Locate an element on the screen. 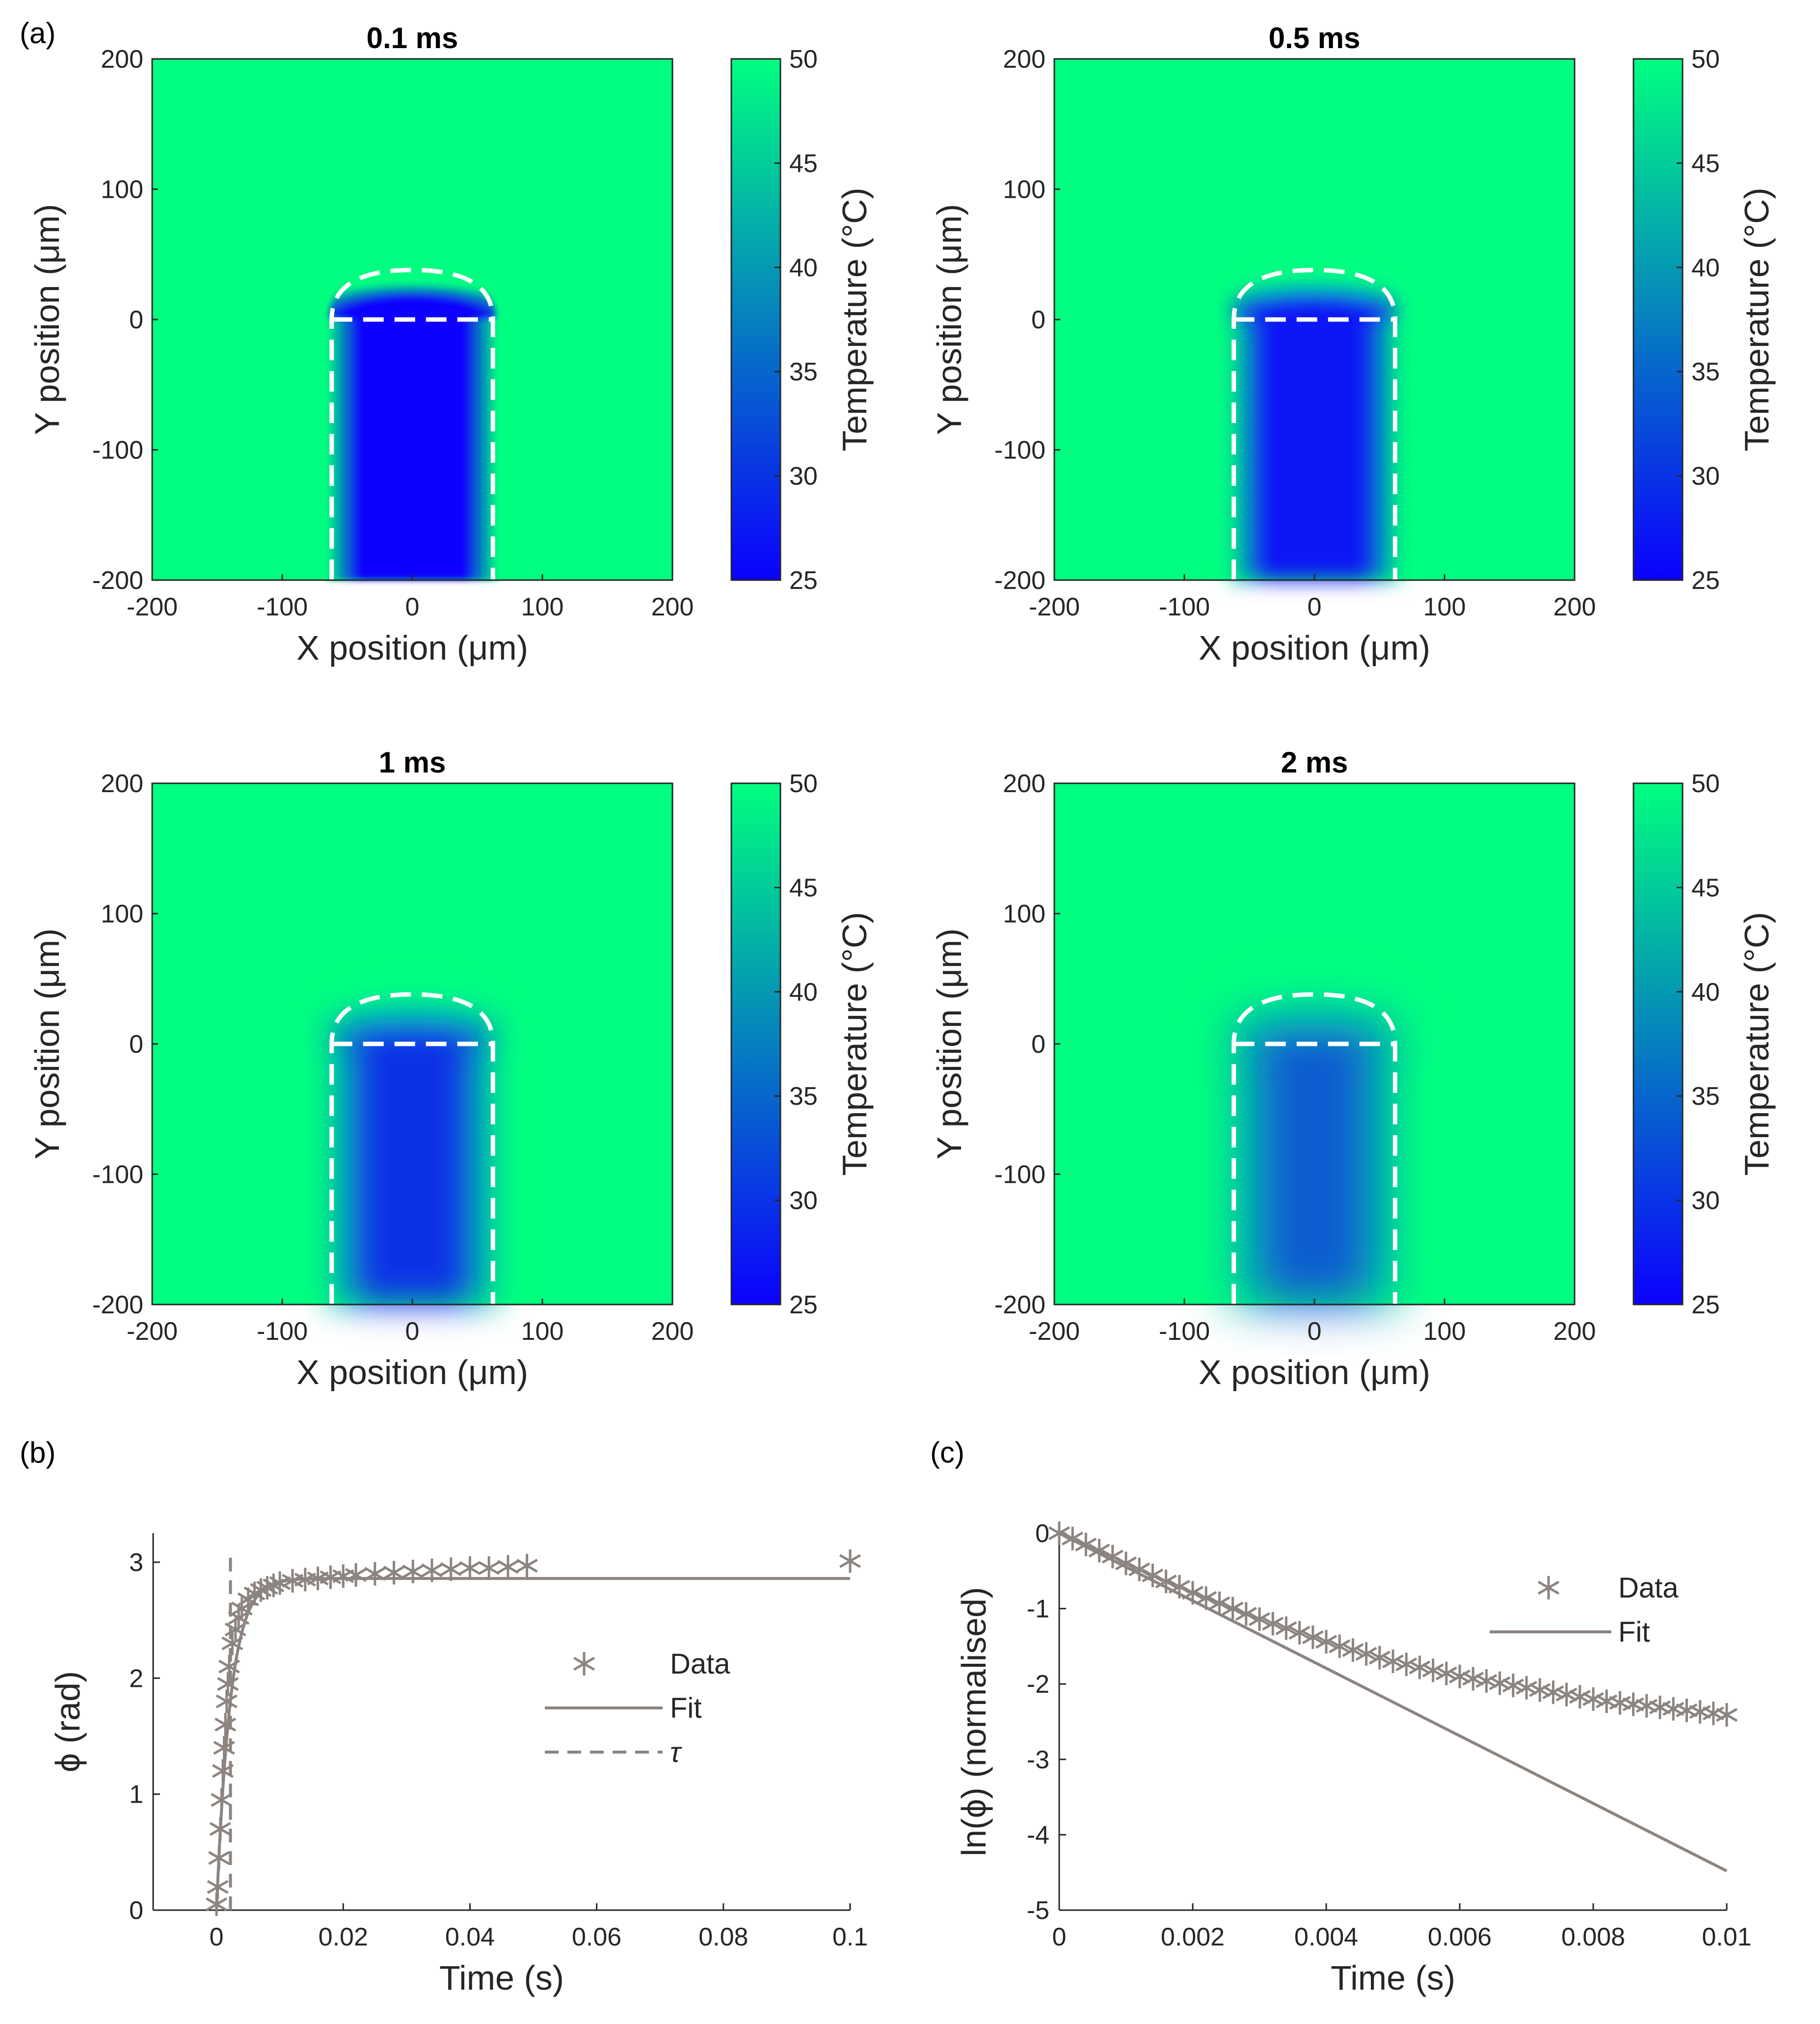 The width and height of the screenshot is (1820, 2024). x-tick-label: 0.08 is located at coordinates (723, 1937).